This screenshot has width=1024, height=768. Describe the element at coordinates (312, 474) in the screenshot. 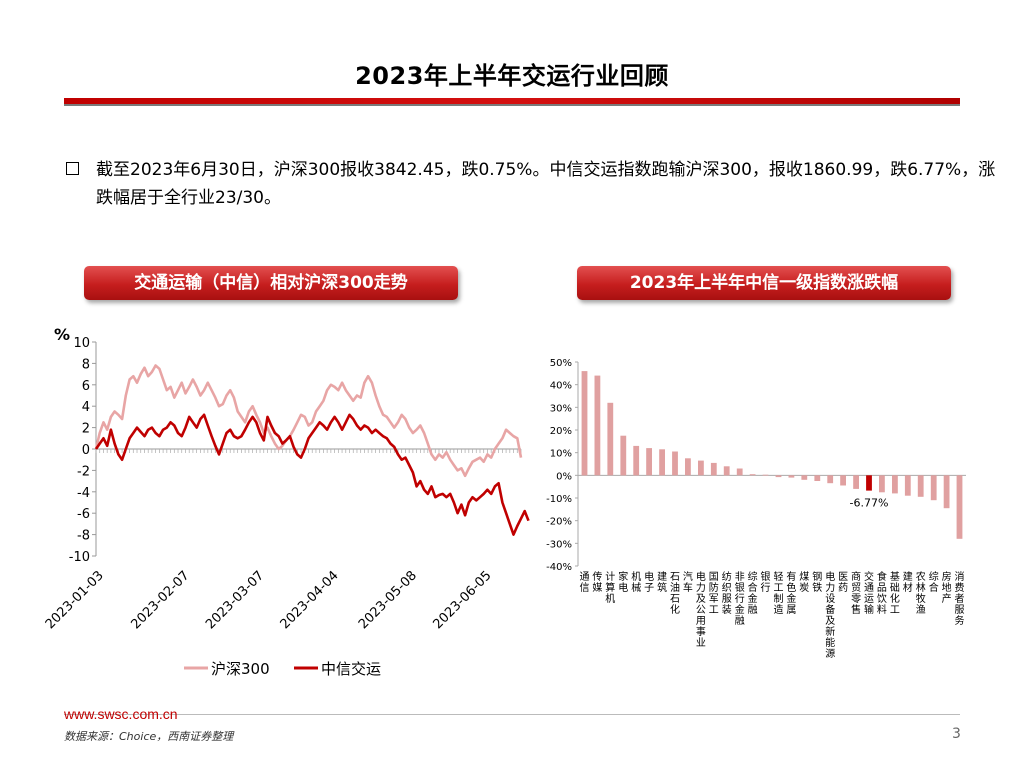

I see `series-line-citic-transport` at that location.